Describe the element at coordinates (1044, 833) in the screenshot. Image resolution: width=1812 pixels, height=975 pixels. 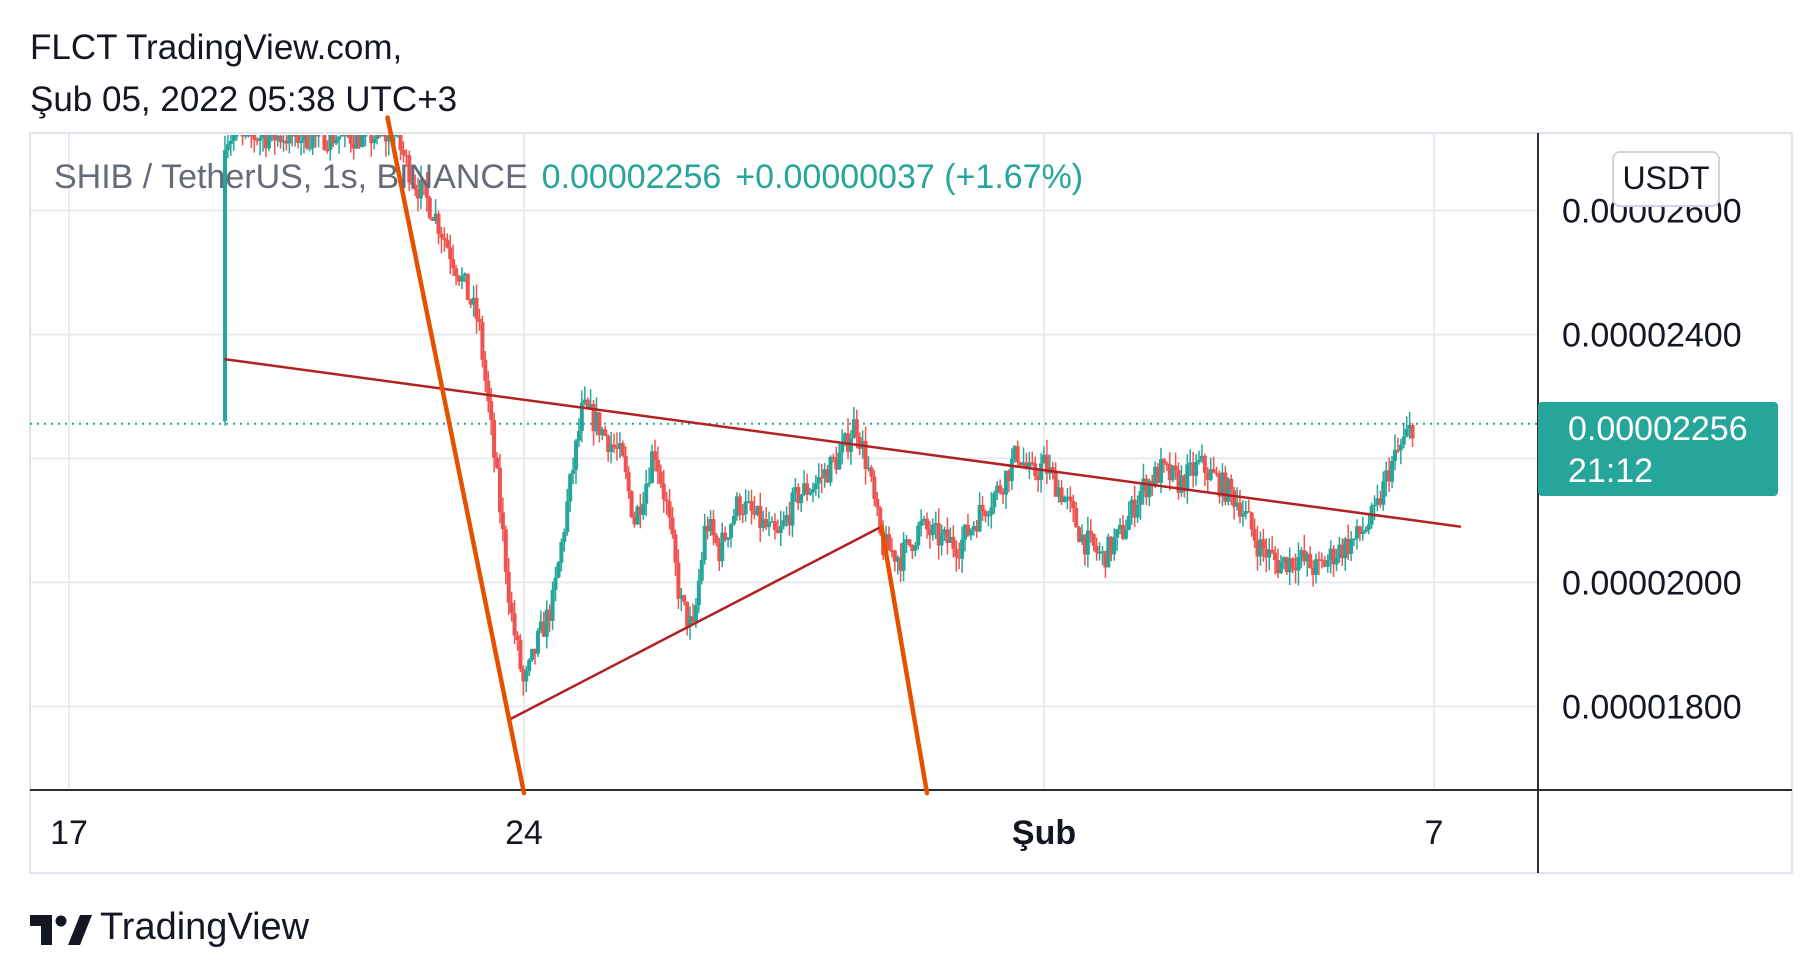
I see `x-tick-label: Şub` at that location.